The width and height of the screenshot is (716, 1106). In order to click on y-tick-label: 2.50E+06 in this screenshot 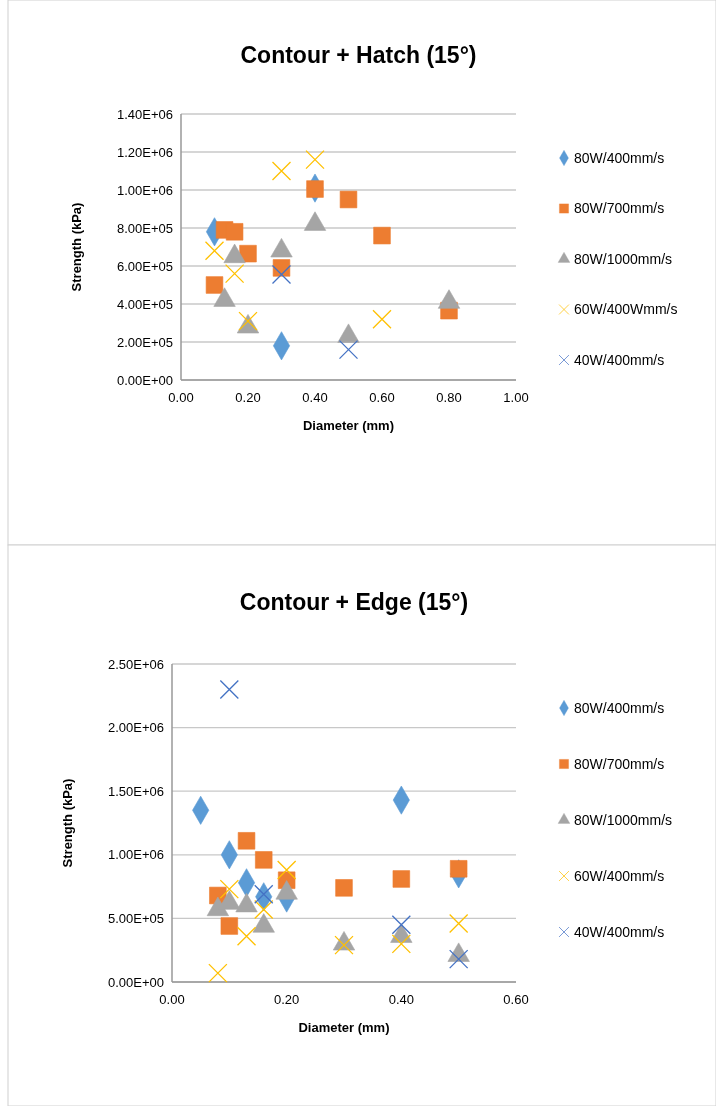, I will do `click(135, 664)`.